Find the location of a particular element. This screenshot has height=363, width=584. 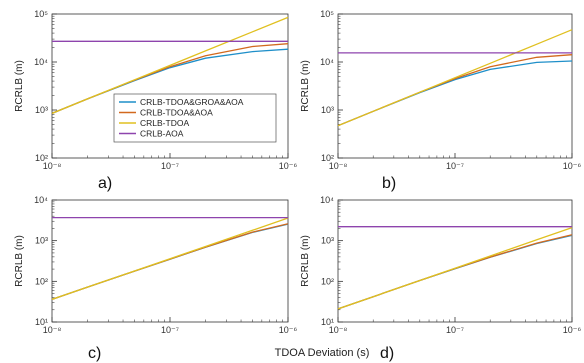

panel-label: b) is located at coordinates (389, 183).